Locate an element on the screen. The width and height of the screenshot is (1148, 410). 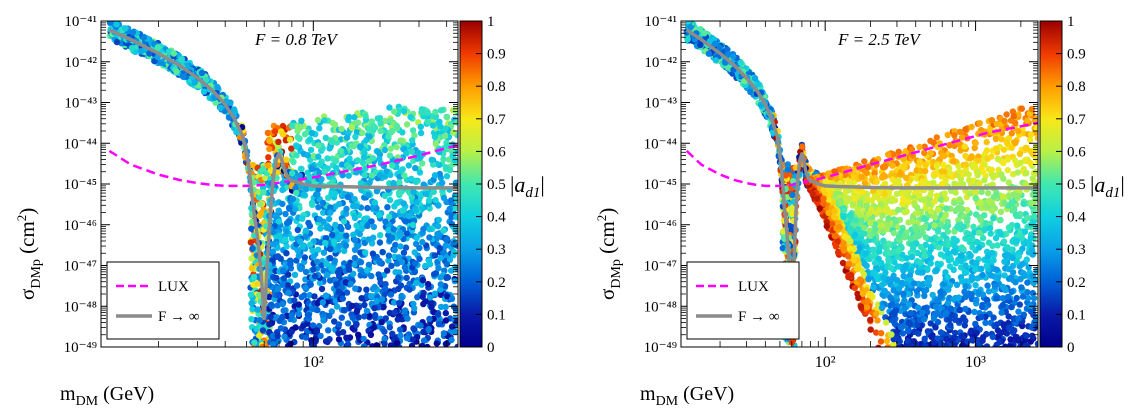
colorbar-tick-label: 0.8 is located at coordinates (496, 87).